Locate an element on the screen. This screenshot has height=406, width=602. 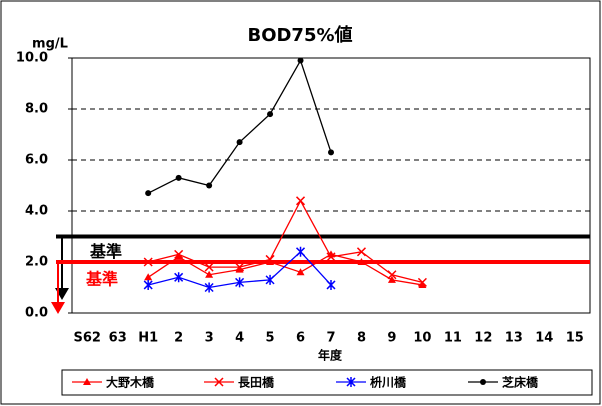
reference-arrowhead is located at coordinates (58, 308).